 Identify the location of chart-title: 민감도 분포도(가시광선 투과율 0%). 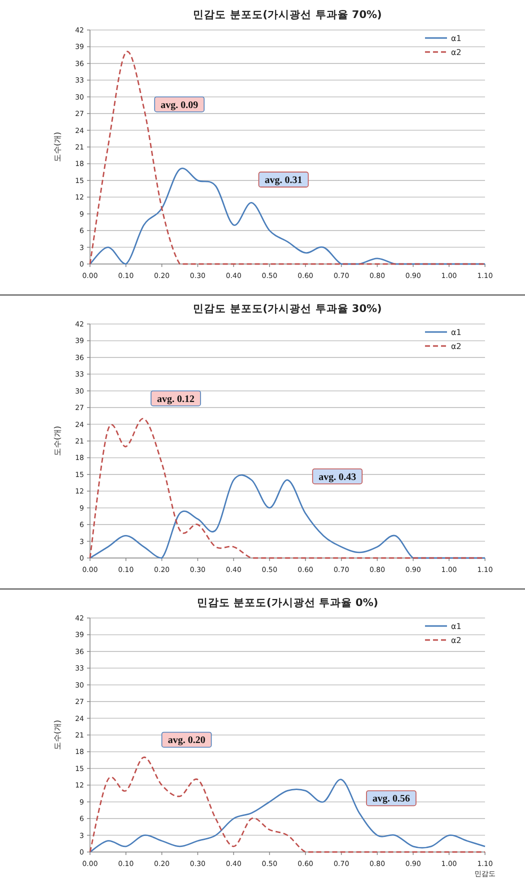
(287, 603).